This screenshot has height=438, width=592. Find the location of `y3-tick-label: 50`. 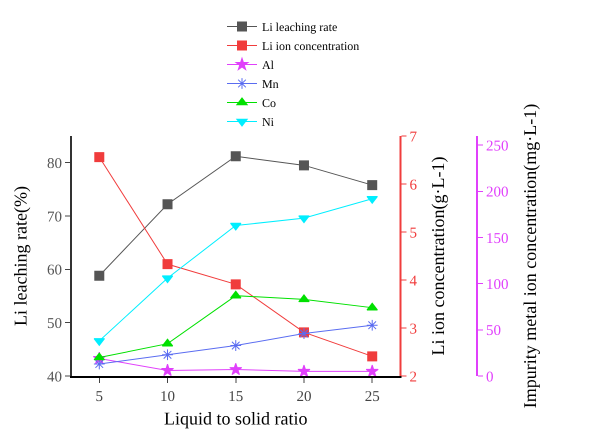

y3-tick-label: 50 is located at coordinates (493, 331).